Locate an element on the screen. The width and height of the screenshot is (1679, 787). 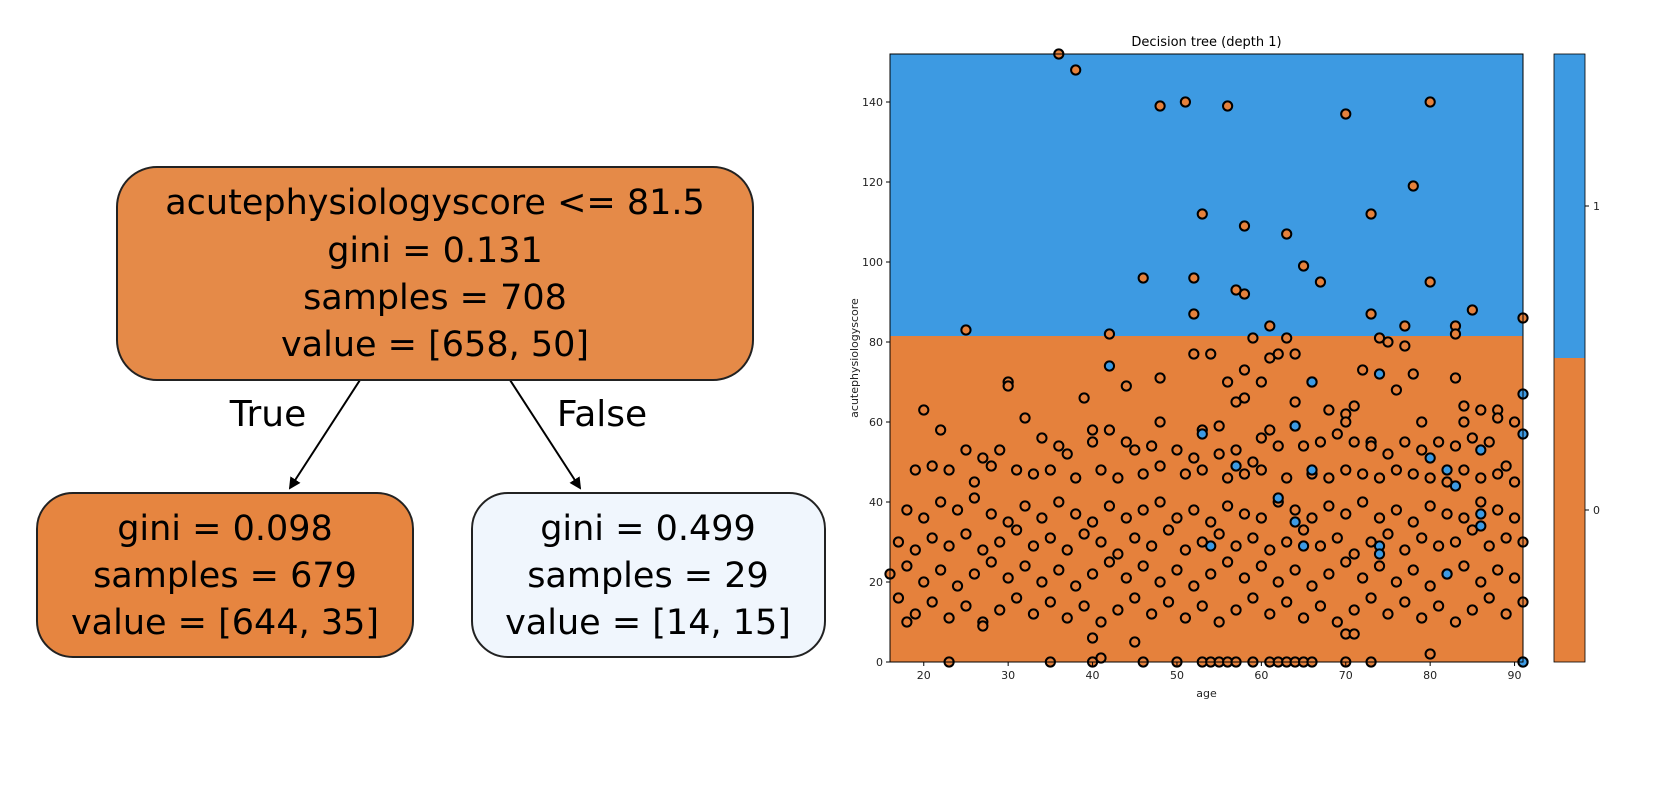
y-tick-label: 140 is located at coordinates (872, 102).